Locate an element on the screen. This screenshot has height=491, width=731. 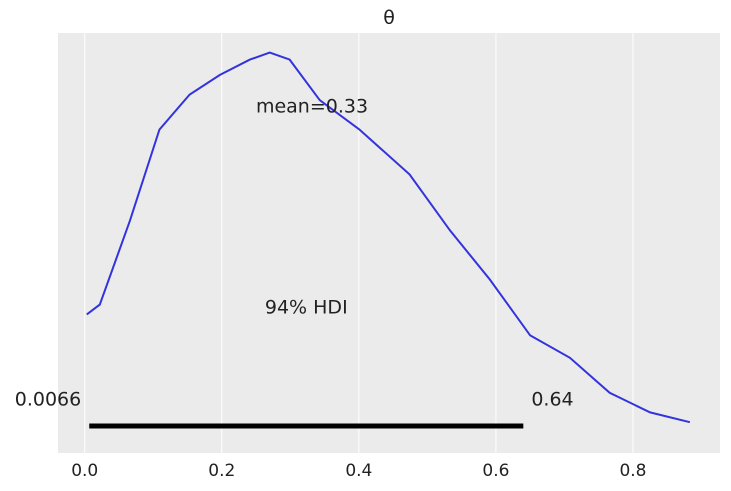
x-tick-label: 0.4 is located at coordinates (358, 471).